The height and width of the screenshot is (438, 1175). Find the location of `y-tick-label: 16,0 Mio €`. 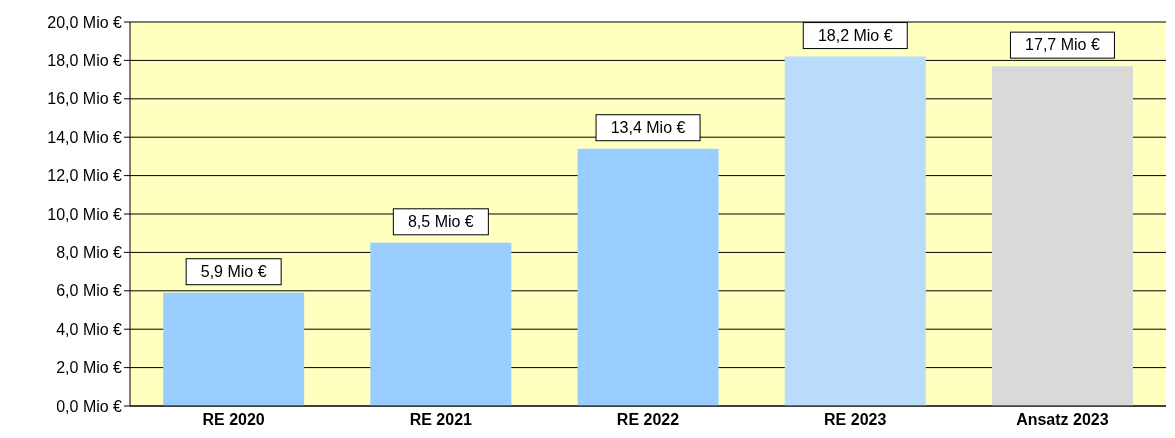

y-tick-label: 16,0 Mio € is located at coordinates (85, 99).